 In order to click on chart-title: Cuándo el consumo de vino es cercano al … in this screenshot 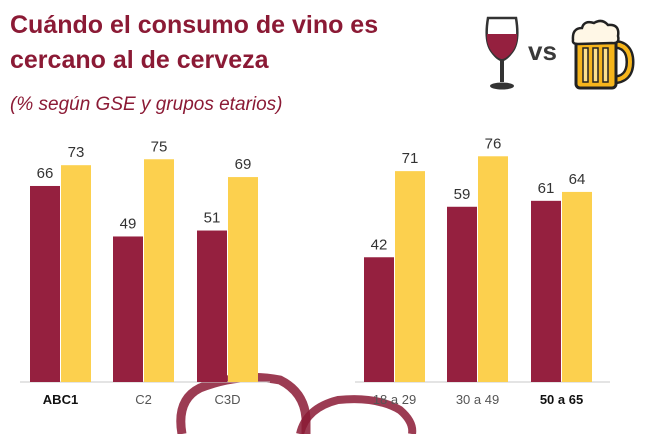, I will do `click(194, 42)`.